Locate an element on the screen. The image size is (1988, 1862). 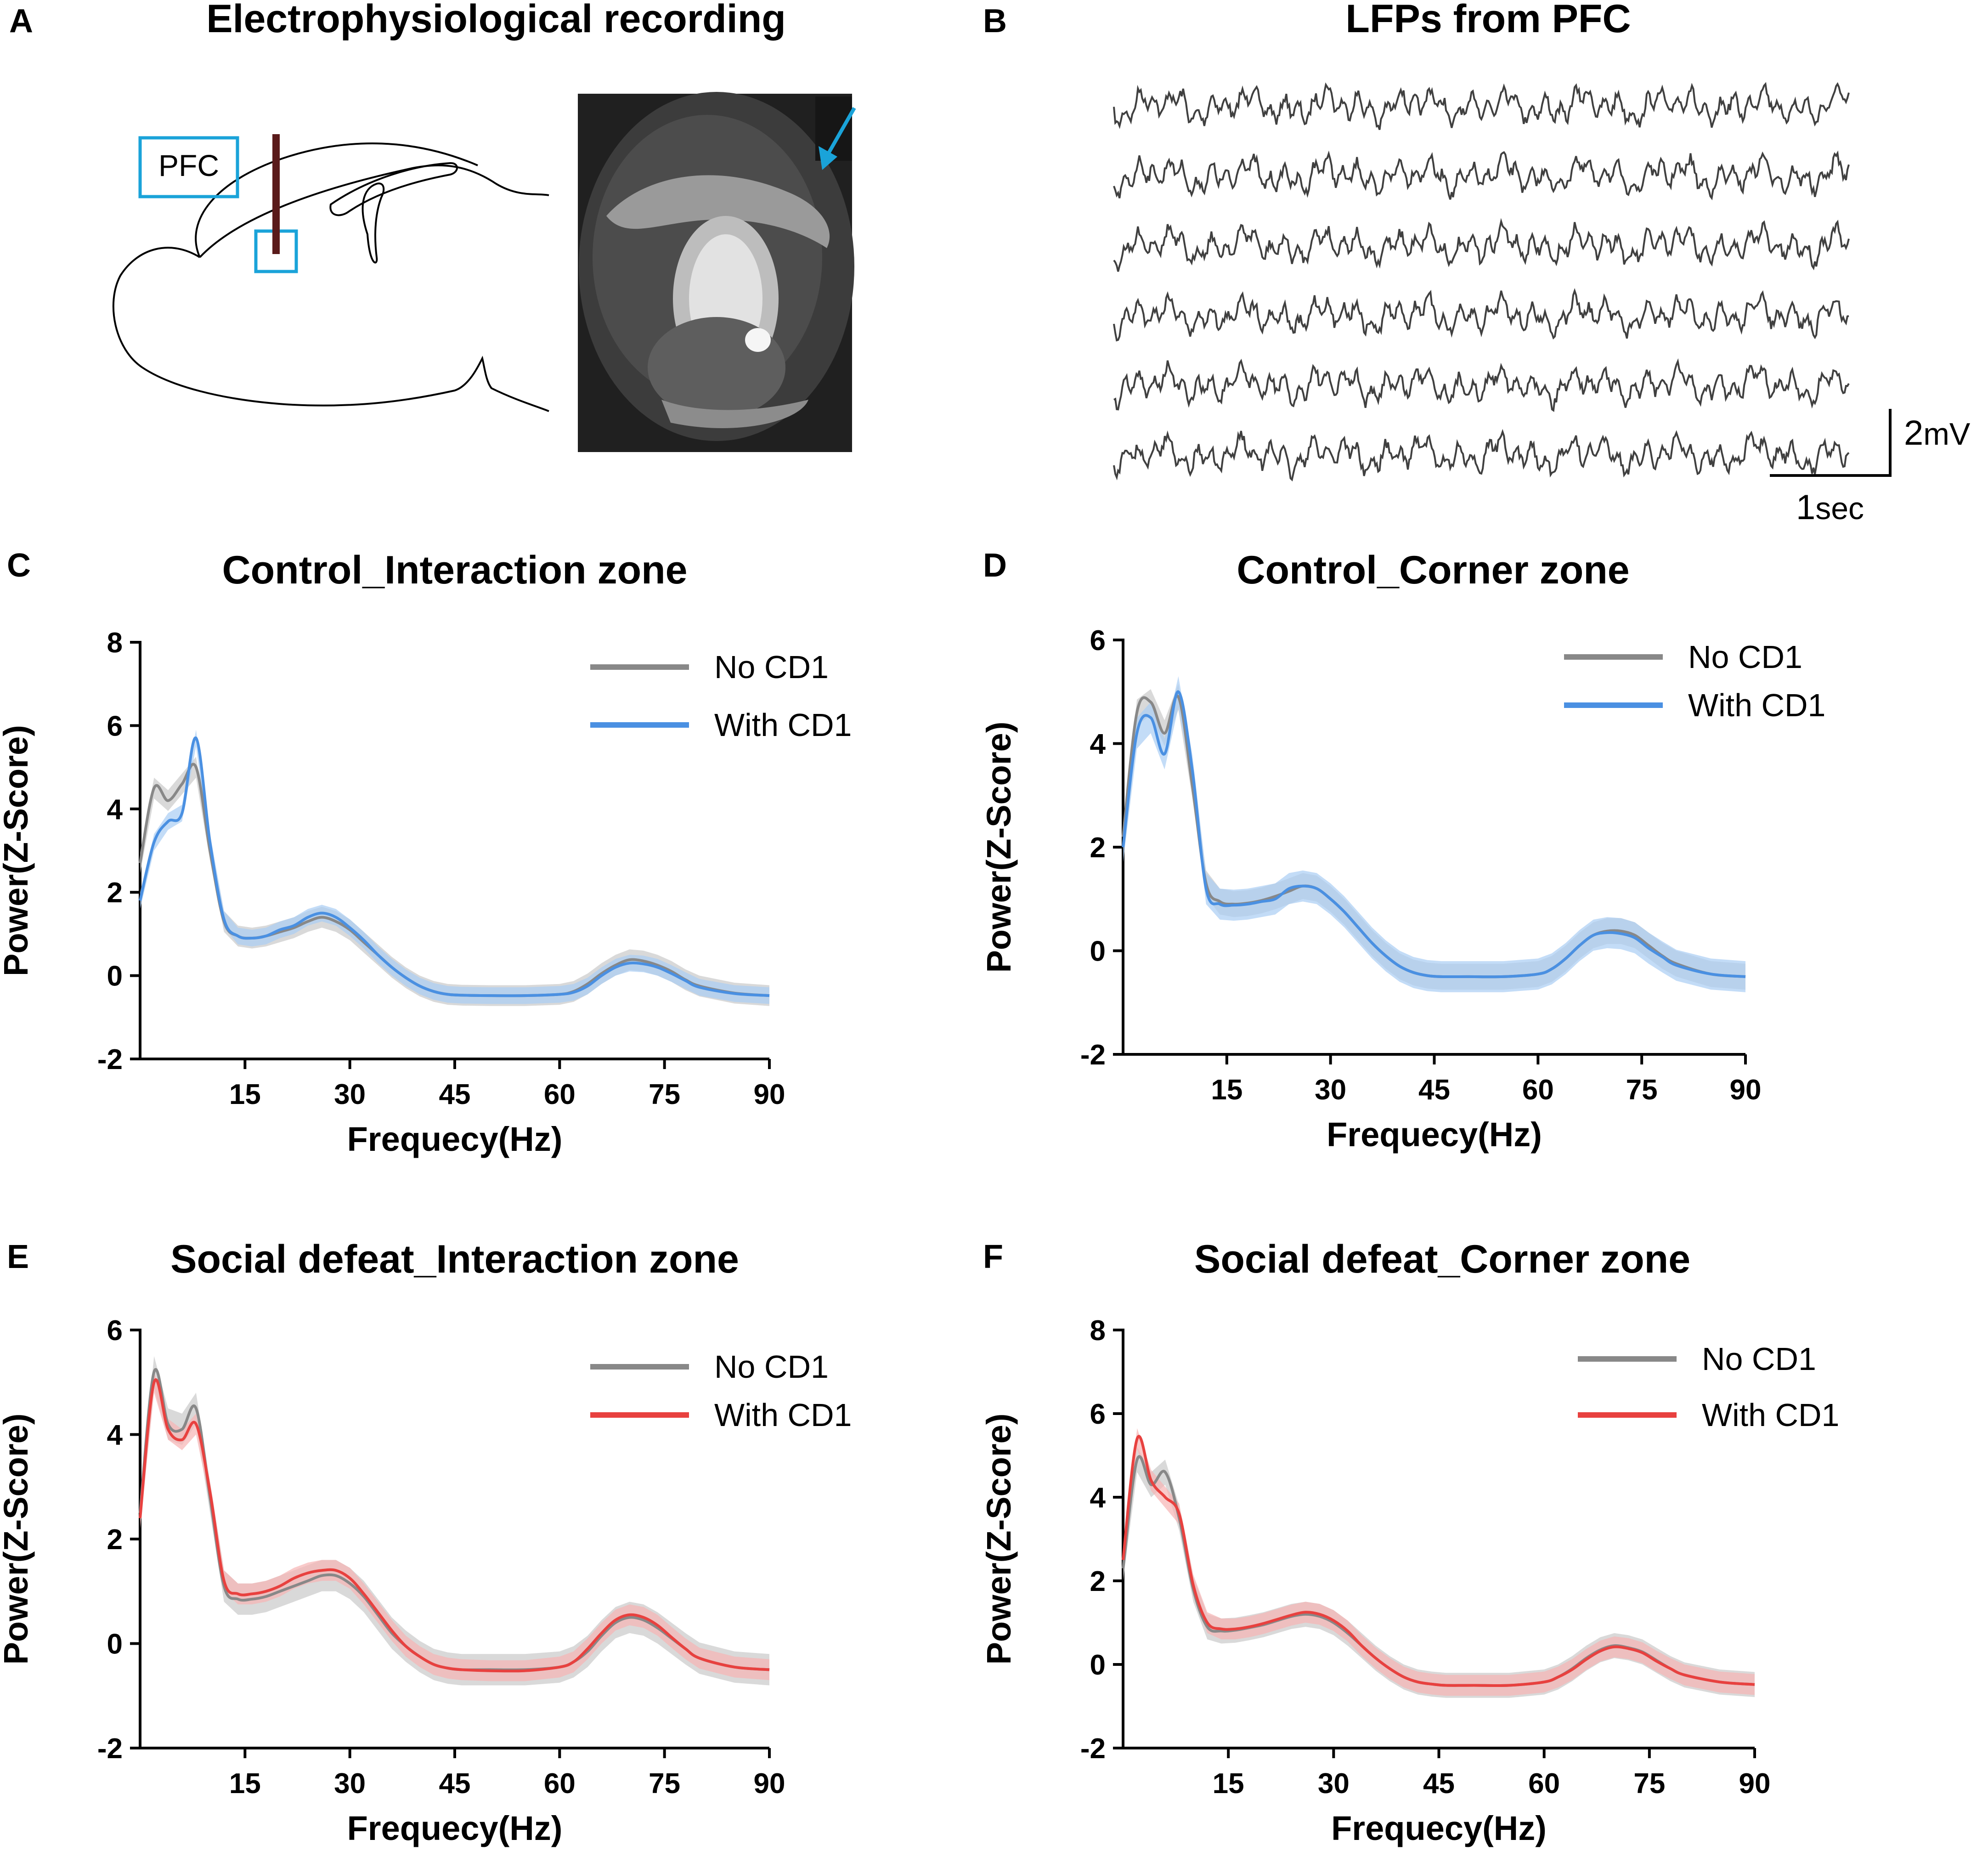
chart-title: Social defeat_Interaction zone is located at coordinates (454, 1259).